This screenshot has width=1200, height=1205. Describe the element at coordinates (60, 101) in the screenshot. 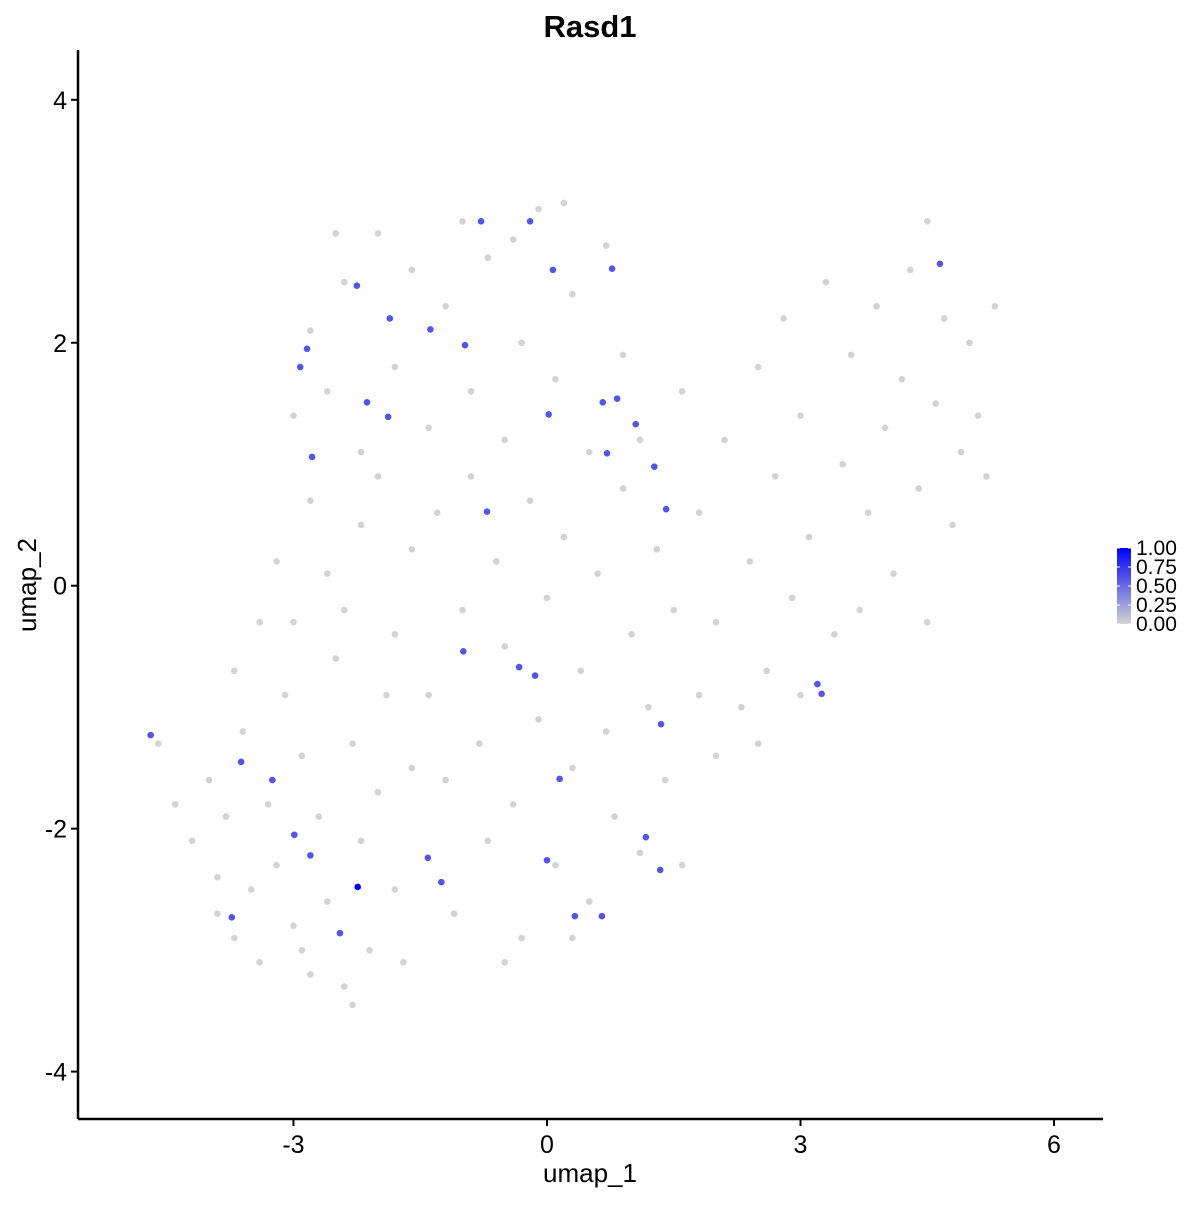

I see `y-tick-label: 4` at that location.